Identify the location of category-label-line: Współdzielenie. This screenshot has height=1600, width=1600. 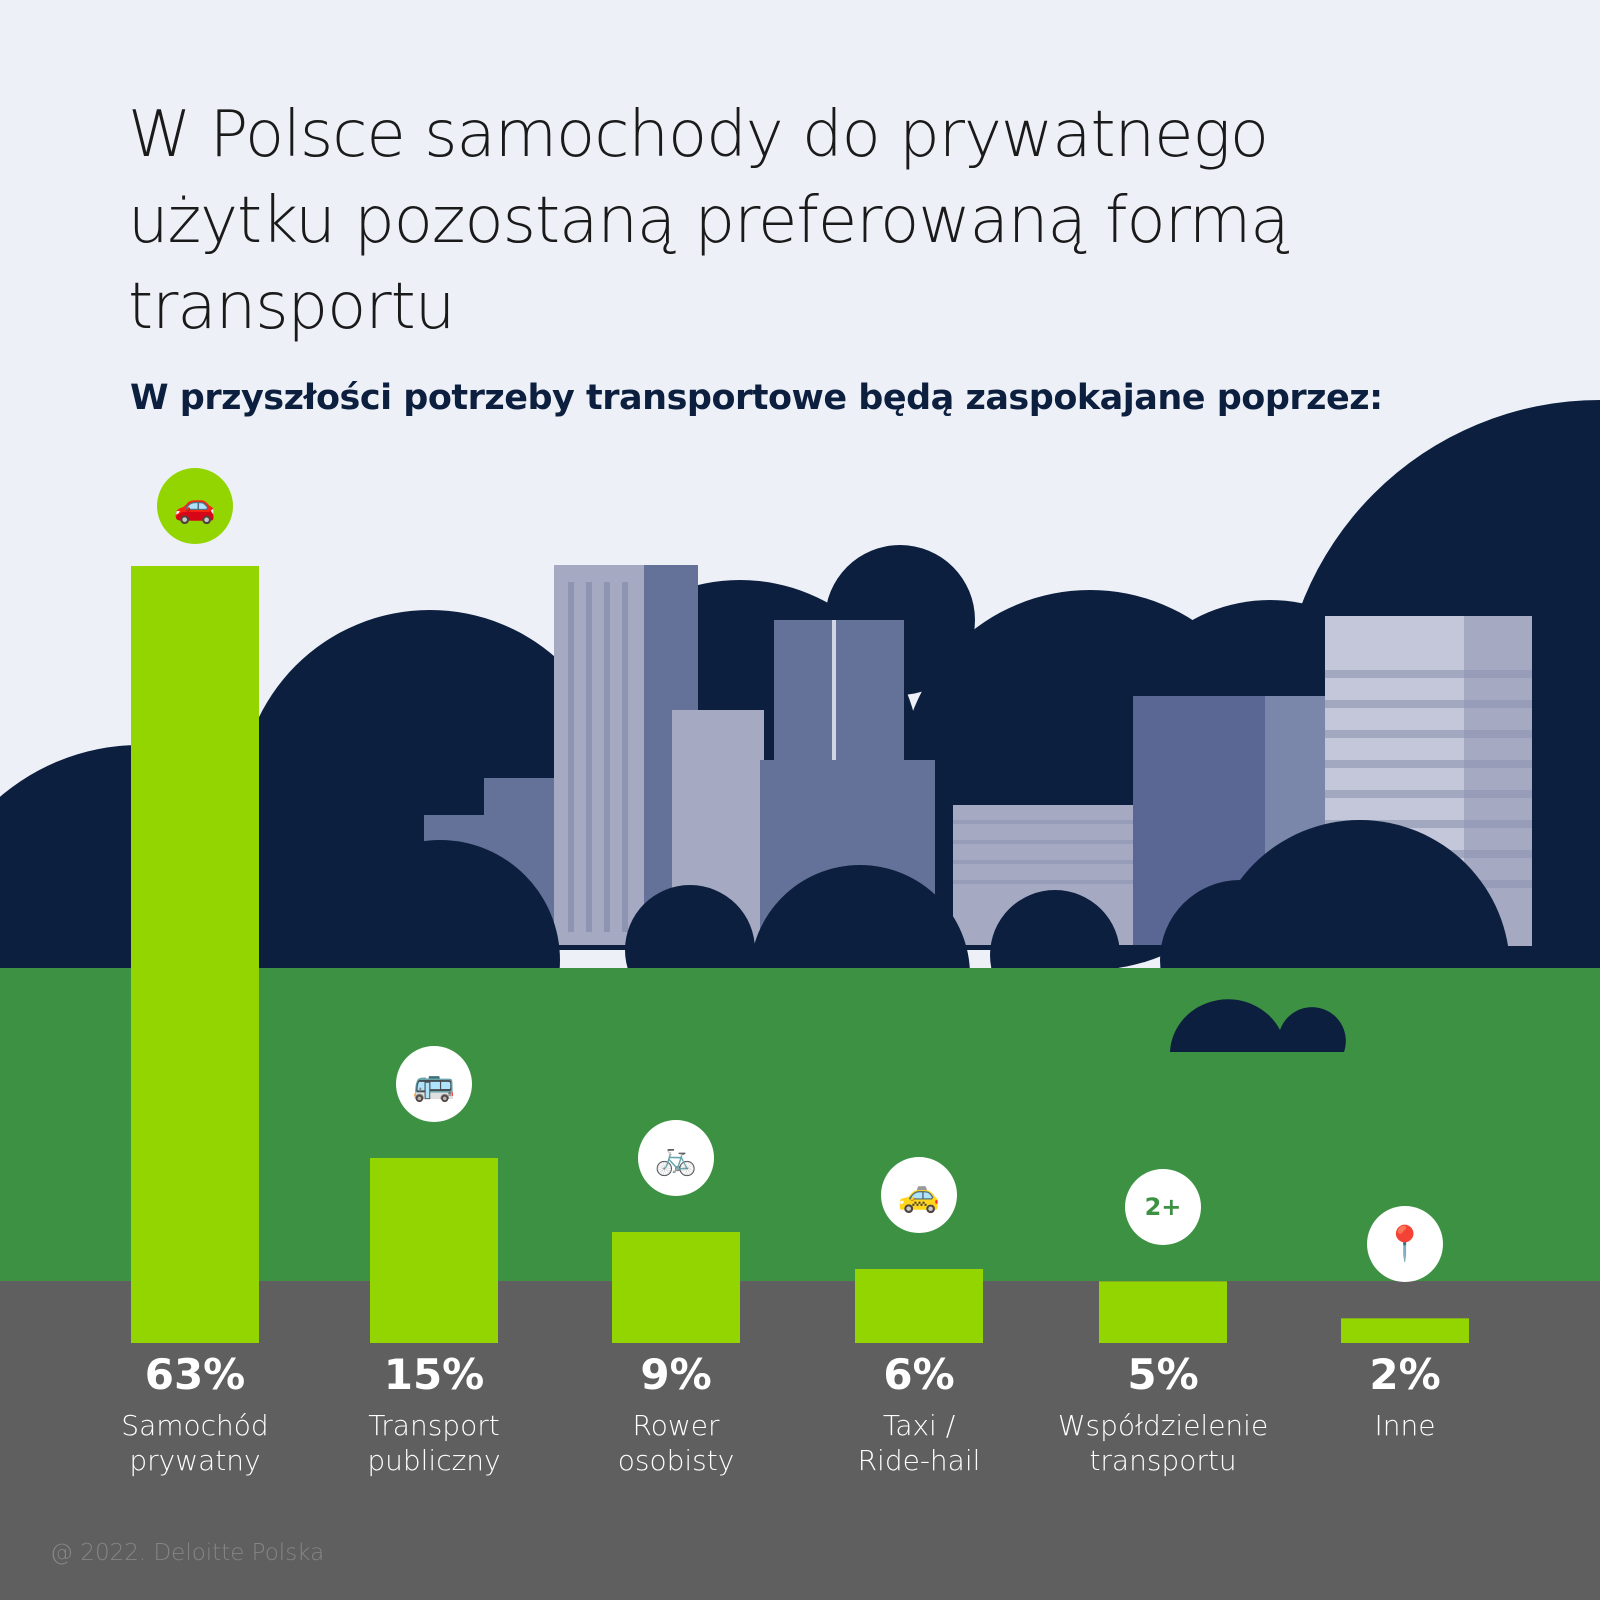
(1163, 1425).